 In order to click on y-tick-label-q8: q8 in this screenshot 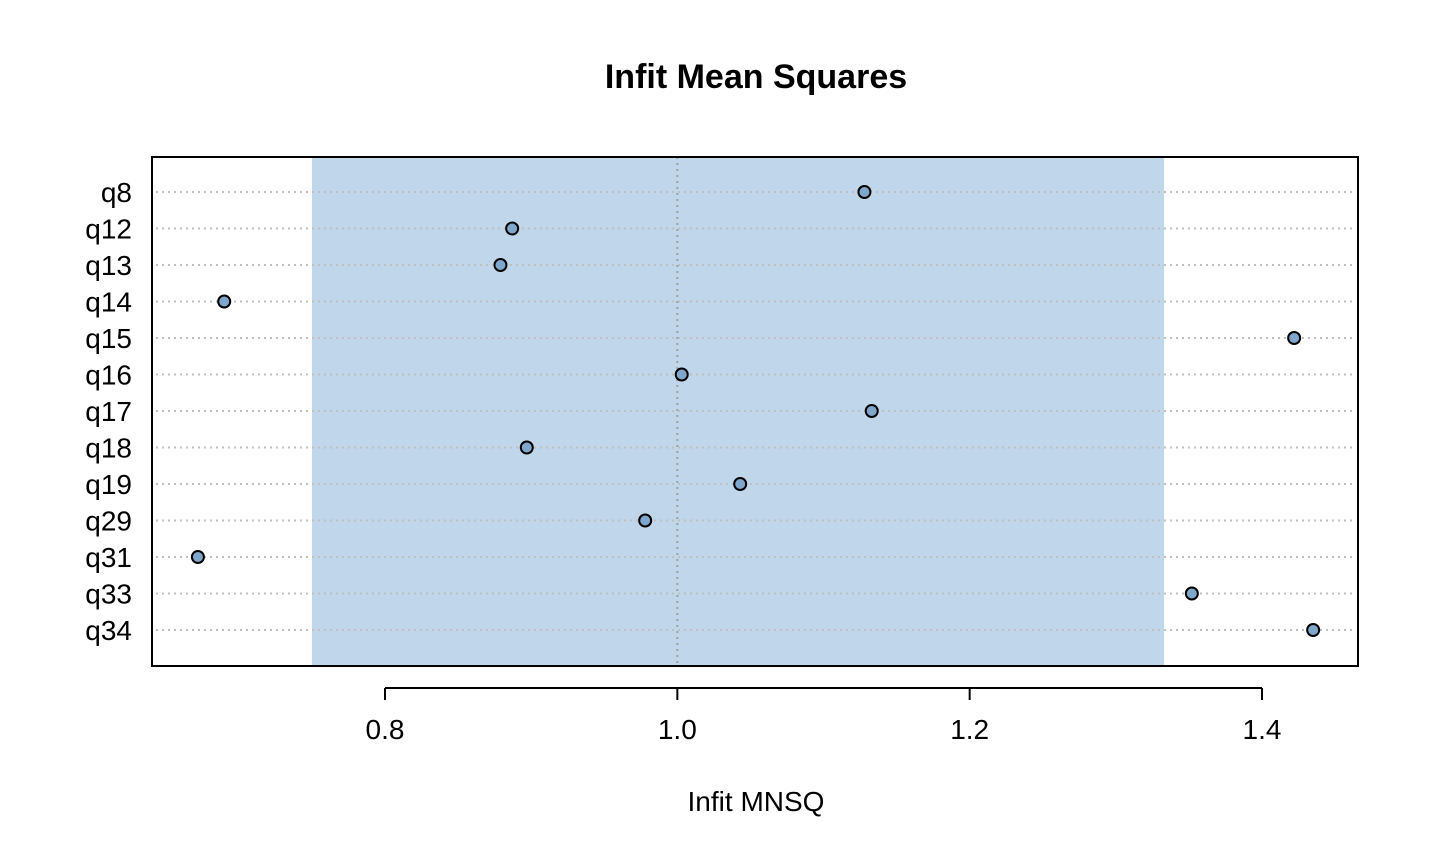, I will do `click(116, 192)`.